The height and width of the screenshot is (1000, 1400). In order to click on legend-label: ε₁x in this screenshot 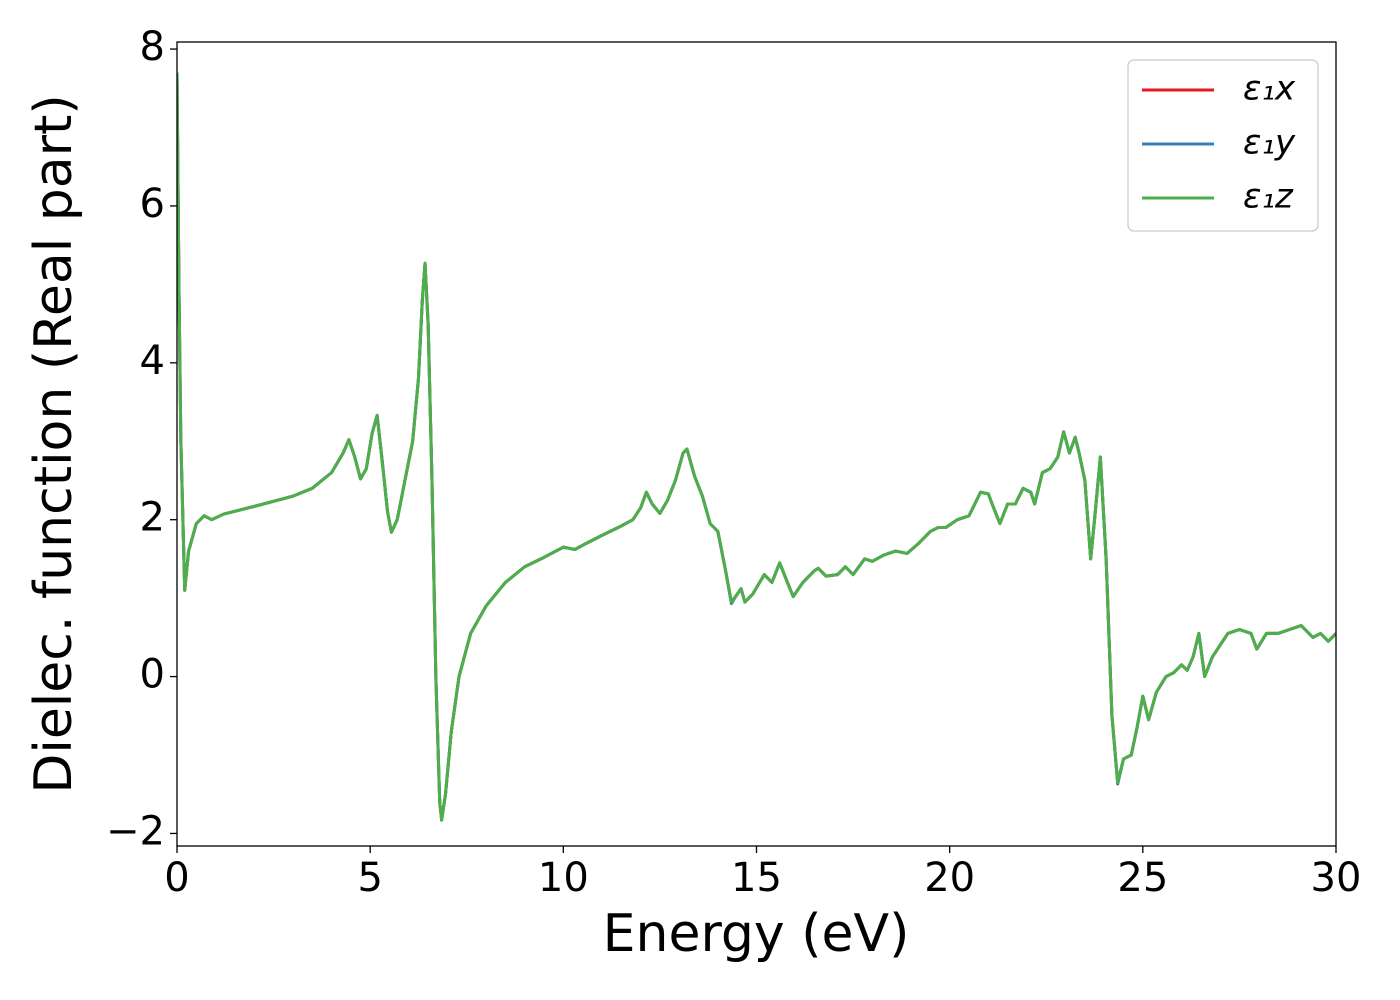, I will do `click(1269, 89)`.